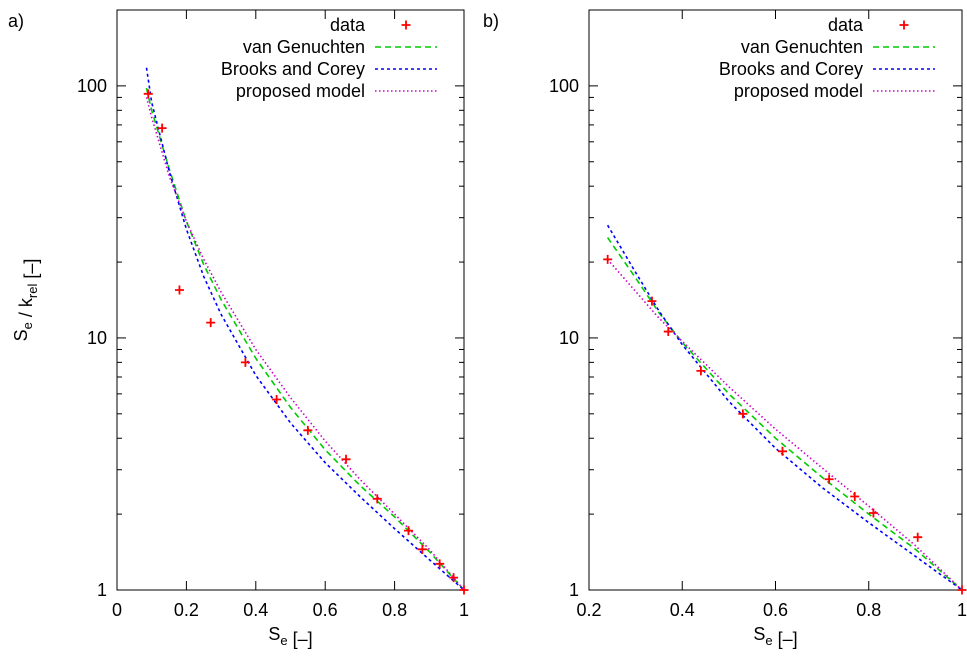  What do you see at coordinates (26, 300) in the screenshot?
I see `y-axis-label: Se / krel [–]` at bounding box center [26, 300].